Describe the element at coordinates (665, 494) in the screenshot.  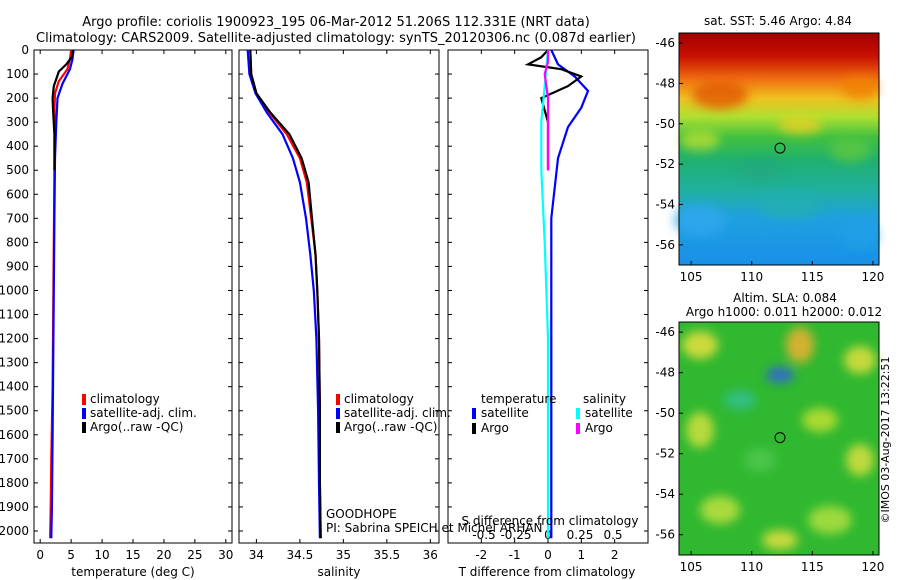
I see `sla-axes-ytick-label-4: -54` at that location.